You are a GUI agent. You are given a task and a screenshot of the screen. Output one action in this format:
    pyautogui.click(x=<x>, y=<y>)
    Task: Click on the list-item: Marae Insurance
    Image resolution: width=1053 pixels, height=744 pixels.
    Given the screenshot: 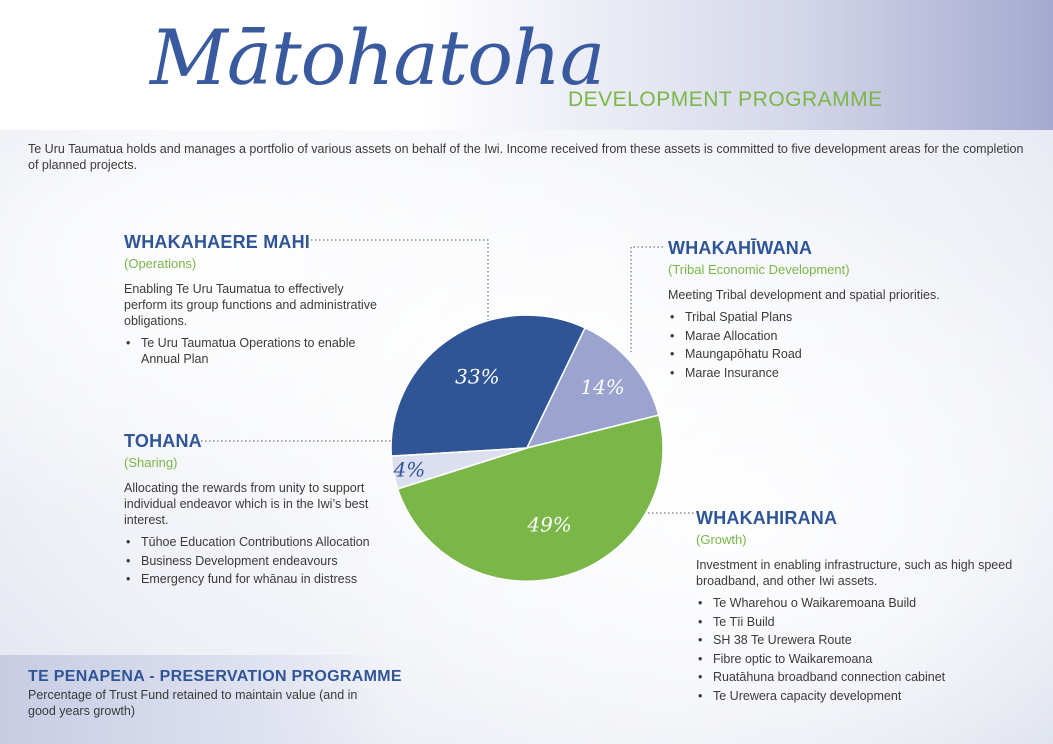 What is the action you would take?
    pyautogui.click(x=833, y=373)
    